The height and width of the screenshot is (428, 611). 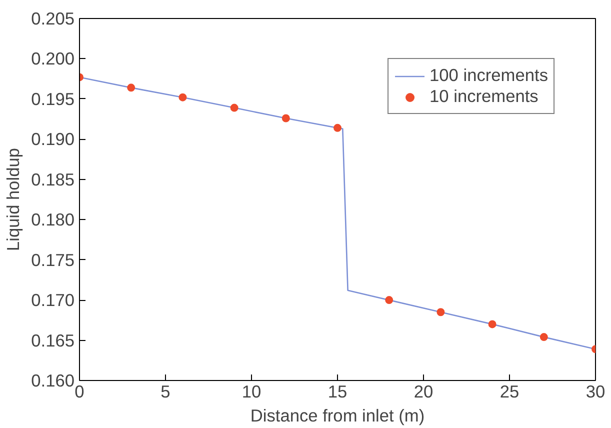 I want to click on x-axis-title: Distance from inlet (m), so click(x=337, y=416).